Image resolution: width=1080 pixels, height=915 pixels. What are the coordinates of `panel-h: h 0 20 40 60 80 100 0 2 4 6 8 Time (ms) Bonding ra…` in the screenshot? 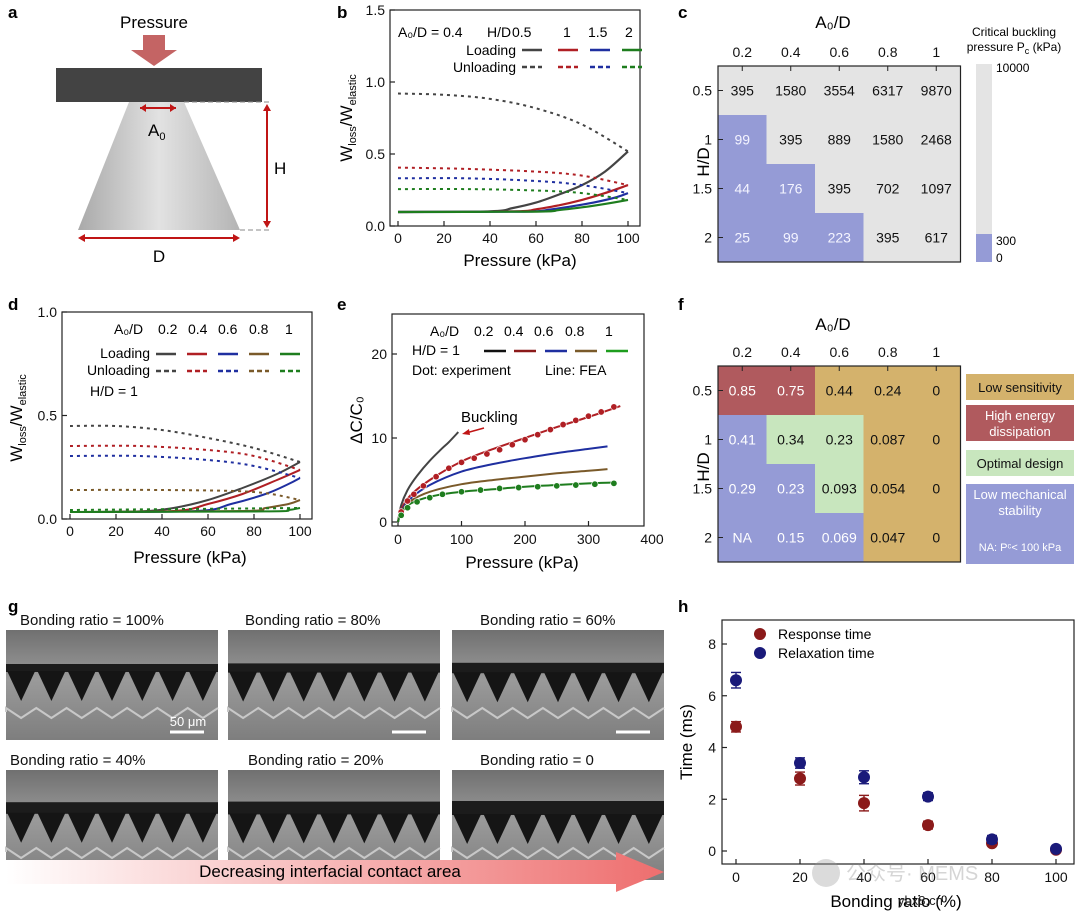 It's located at (876, 754).